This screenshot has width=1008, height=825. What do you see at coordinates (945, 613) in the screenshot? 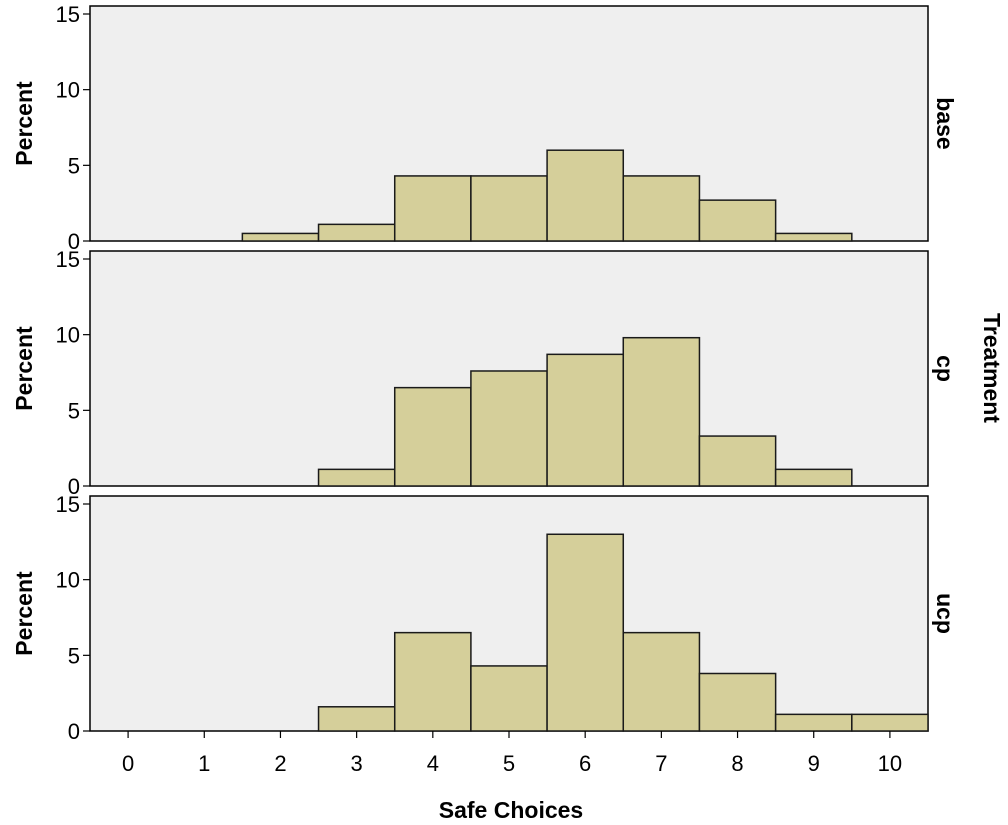
I see `facet-label-ucp: ucp` at bounding box center [945, 613].